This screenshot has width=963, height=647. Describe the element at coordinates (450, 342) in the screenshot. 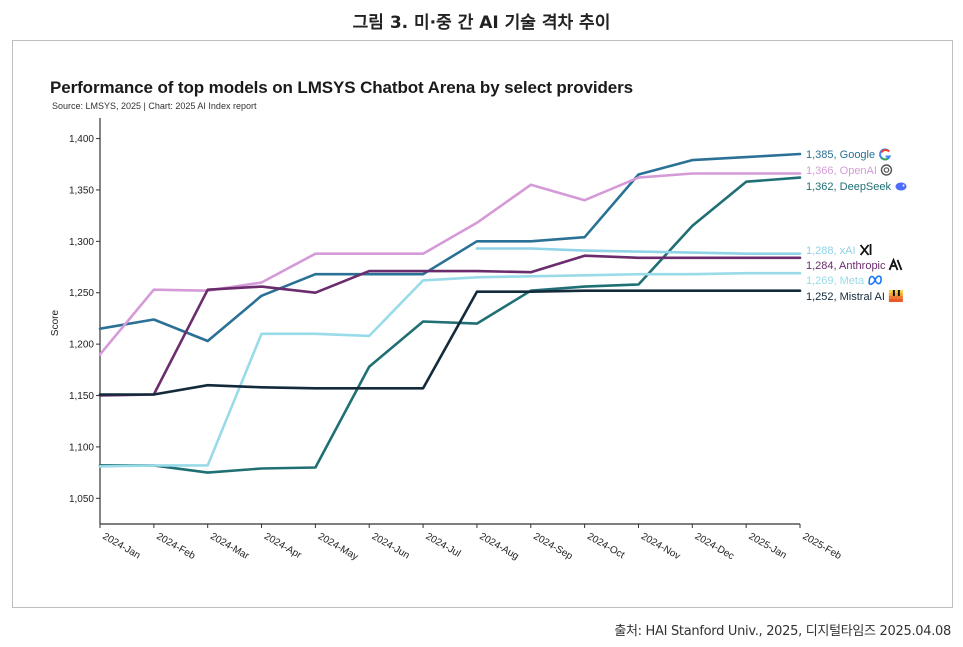

I see `series-line-mistral-ai` at that location.